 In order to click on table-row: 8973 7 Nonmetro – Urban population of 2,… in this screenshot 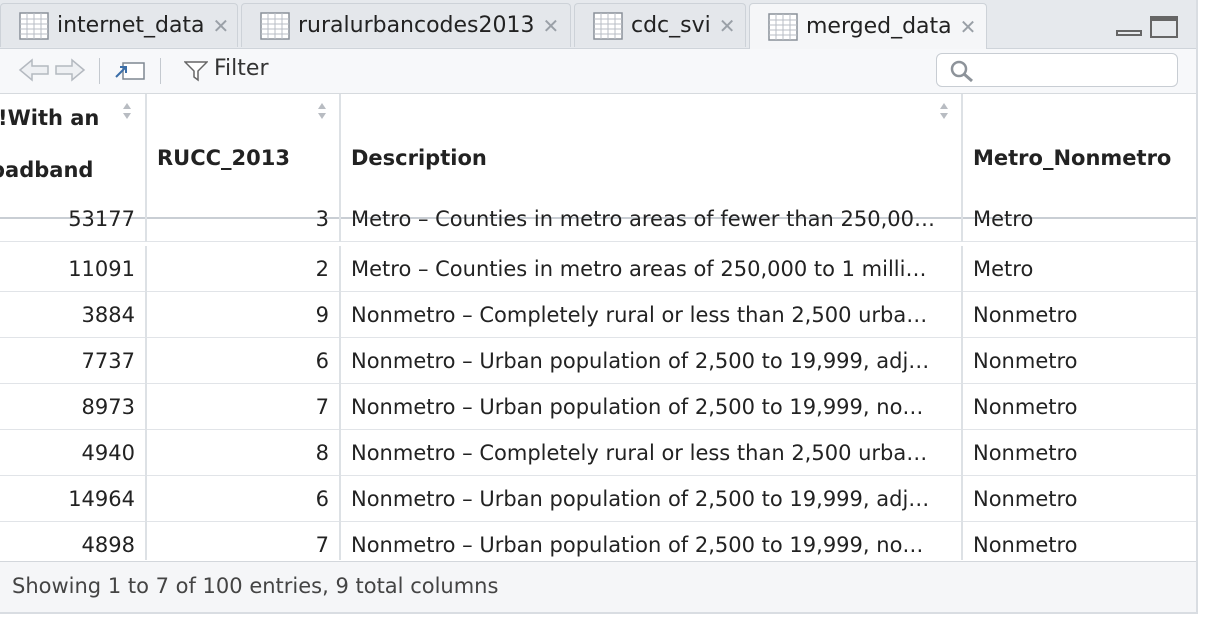, I will do `click(598, 407)`.